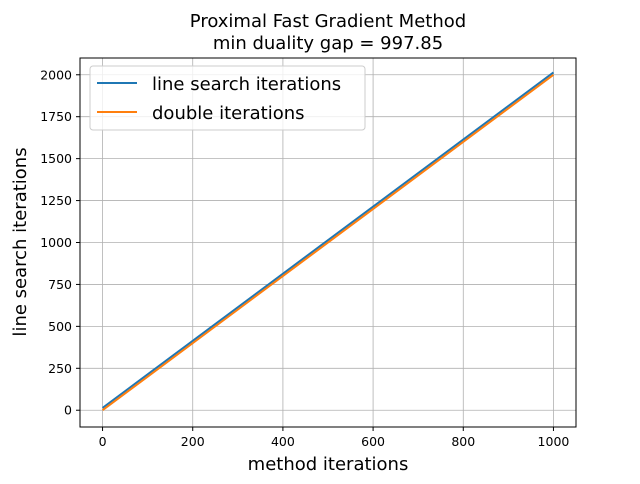  I want to click on legend-box, so click(227, 98).